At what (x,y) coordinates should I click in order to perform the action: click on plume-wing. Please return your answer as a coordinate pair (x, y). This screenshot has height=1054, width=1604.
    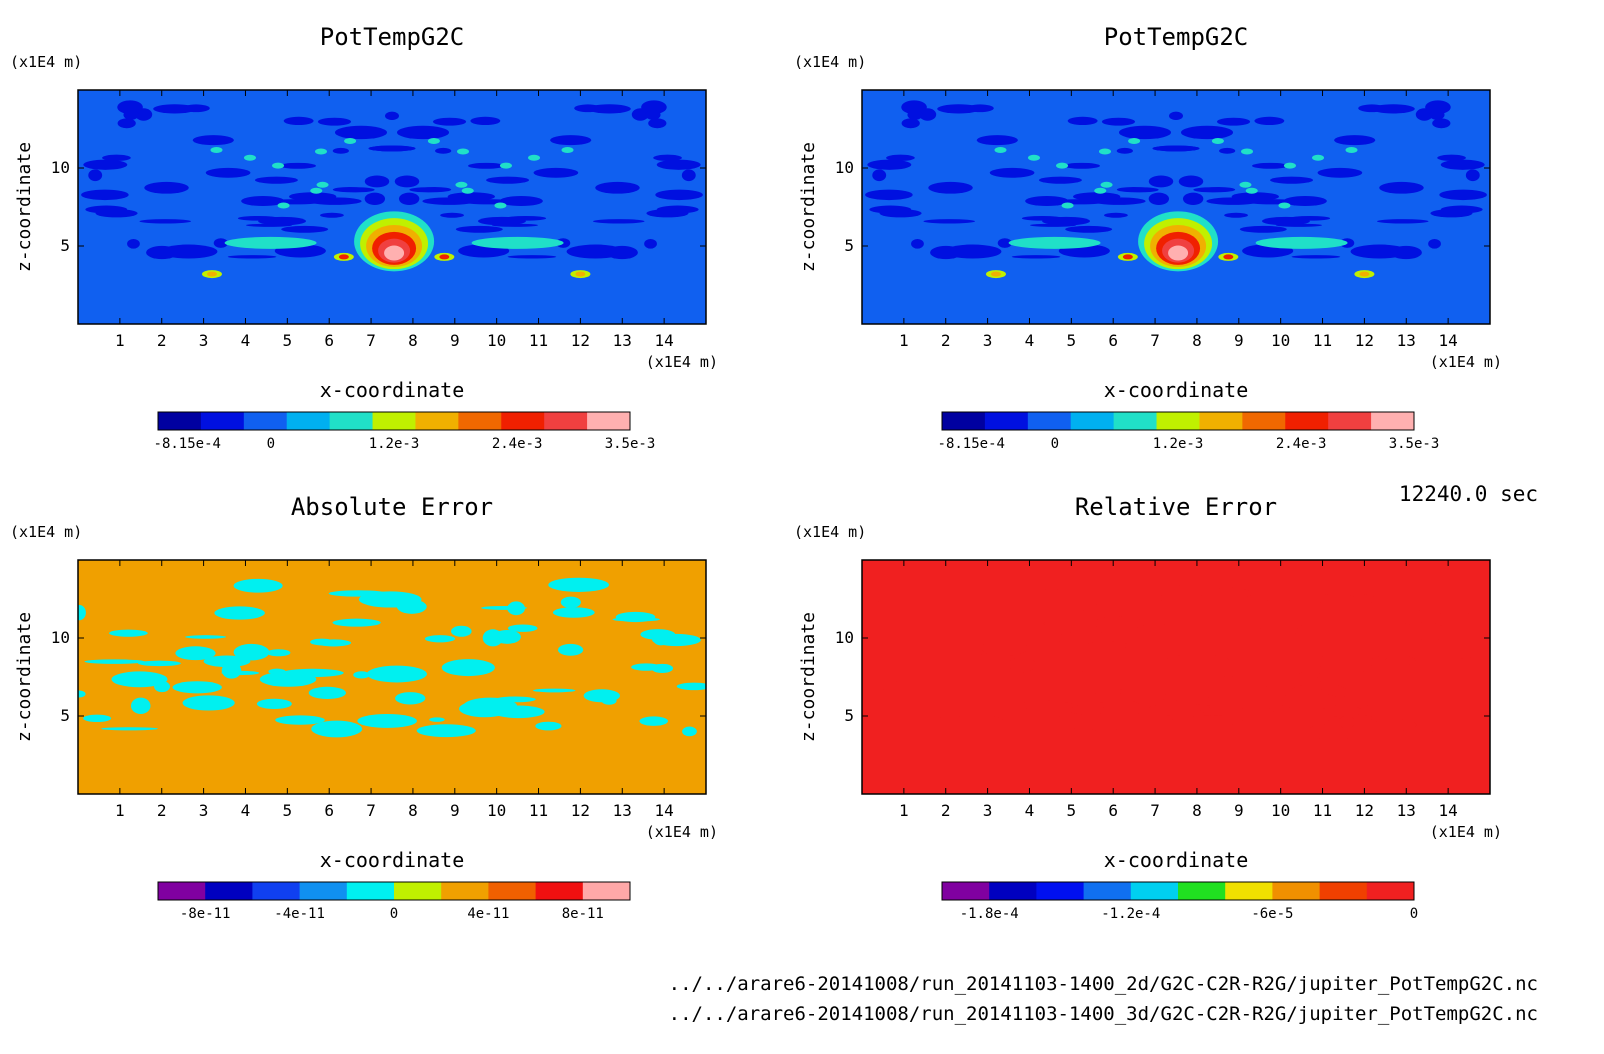
    Looking at the image, I should click on (1054, 242).